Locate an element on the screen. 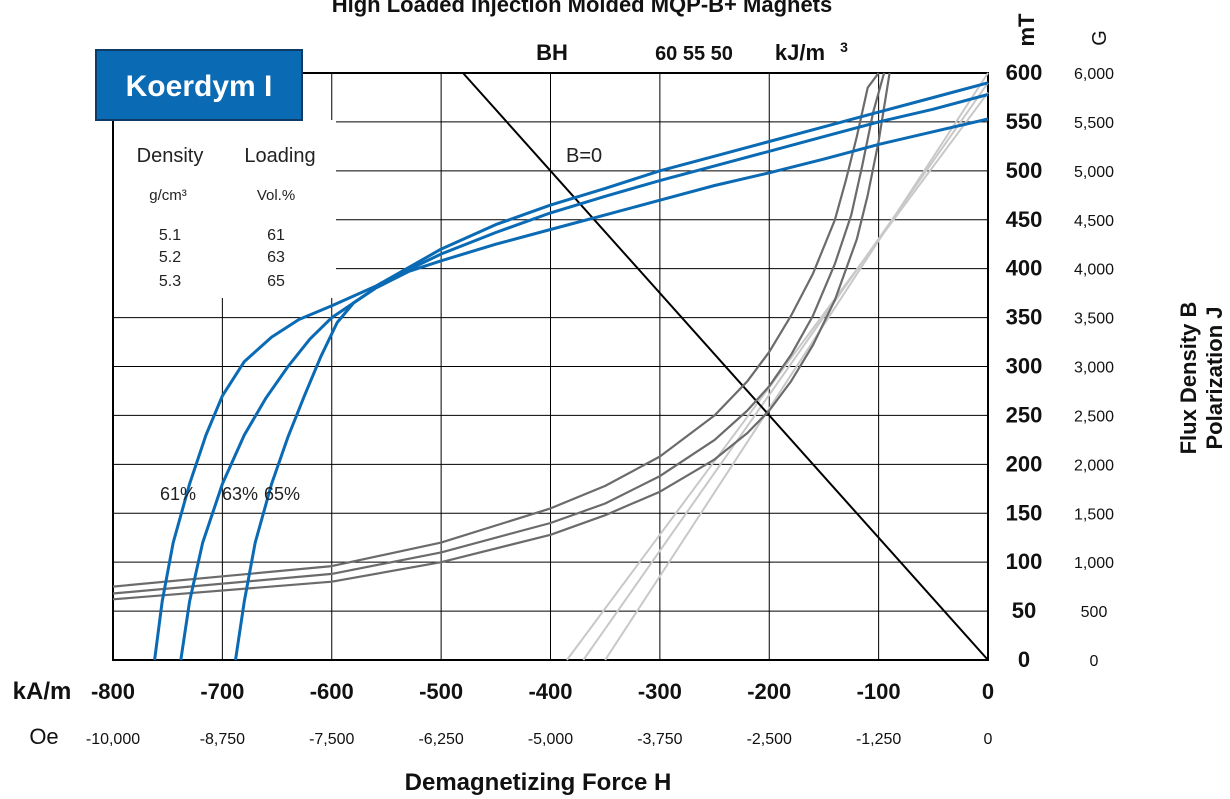  table-cell: 63 is located at coordinates (276, 257).